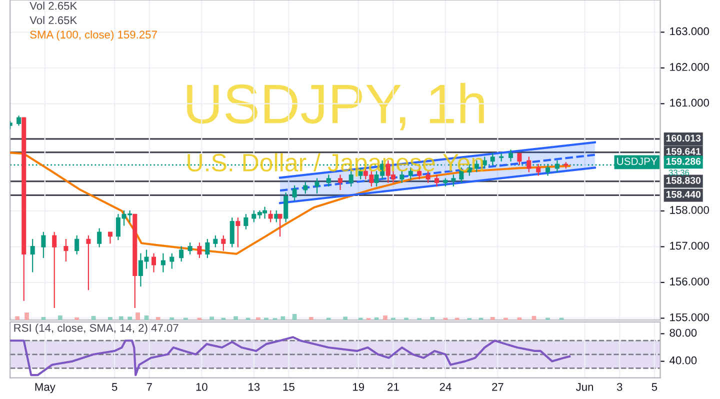 The width and height of the screenshot is (720, 399). Describe the element at coordinates (619, 387) in the screenshot. I see `x-tick-label: 3` at that location.